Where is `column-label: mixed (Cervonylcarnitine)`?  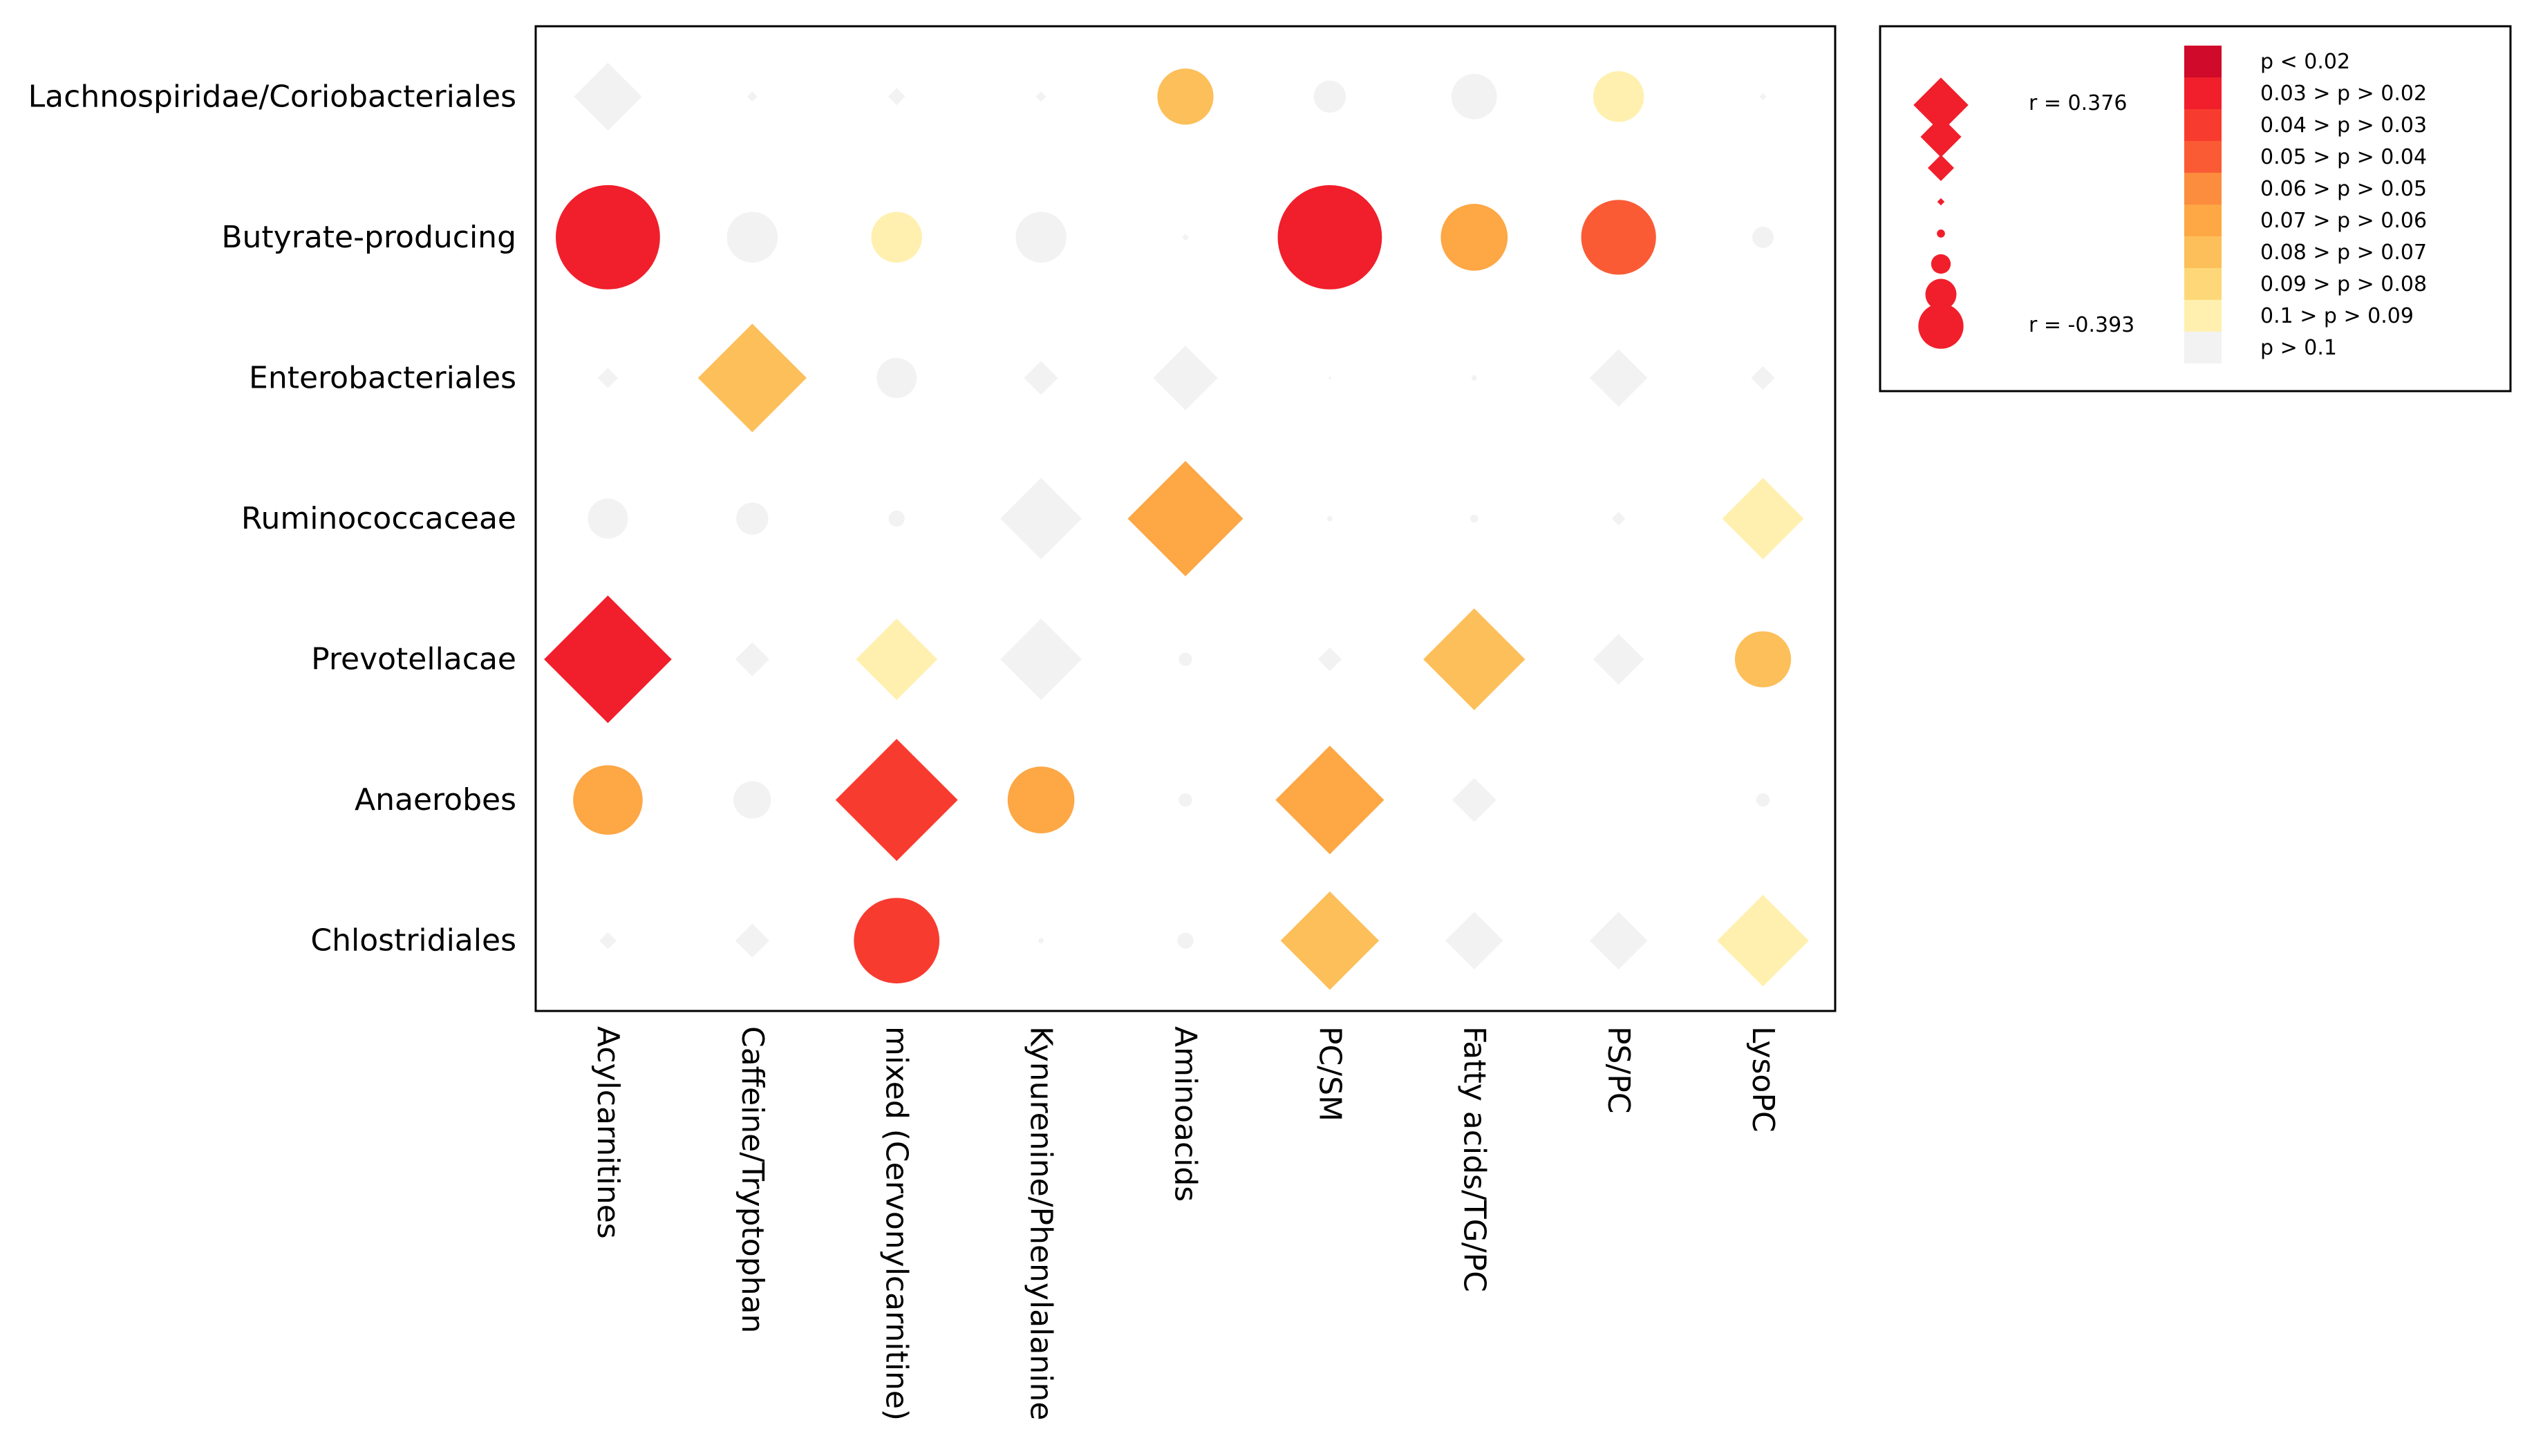
column-label: mixed (Cervonylcarnitine) is located at coordinates (896, 1223).